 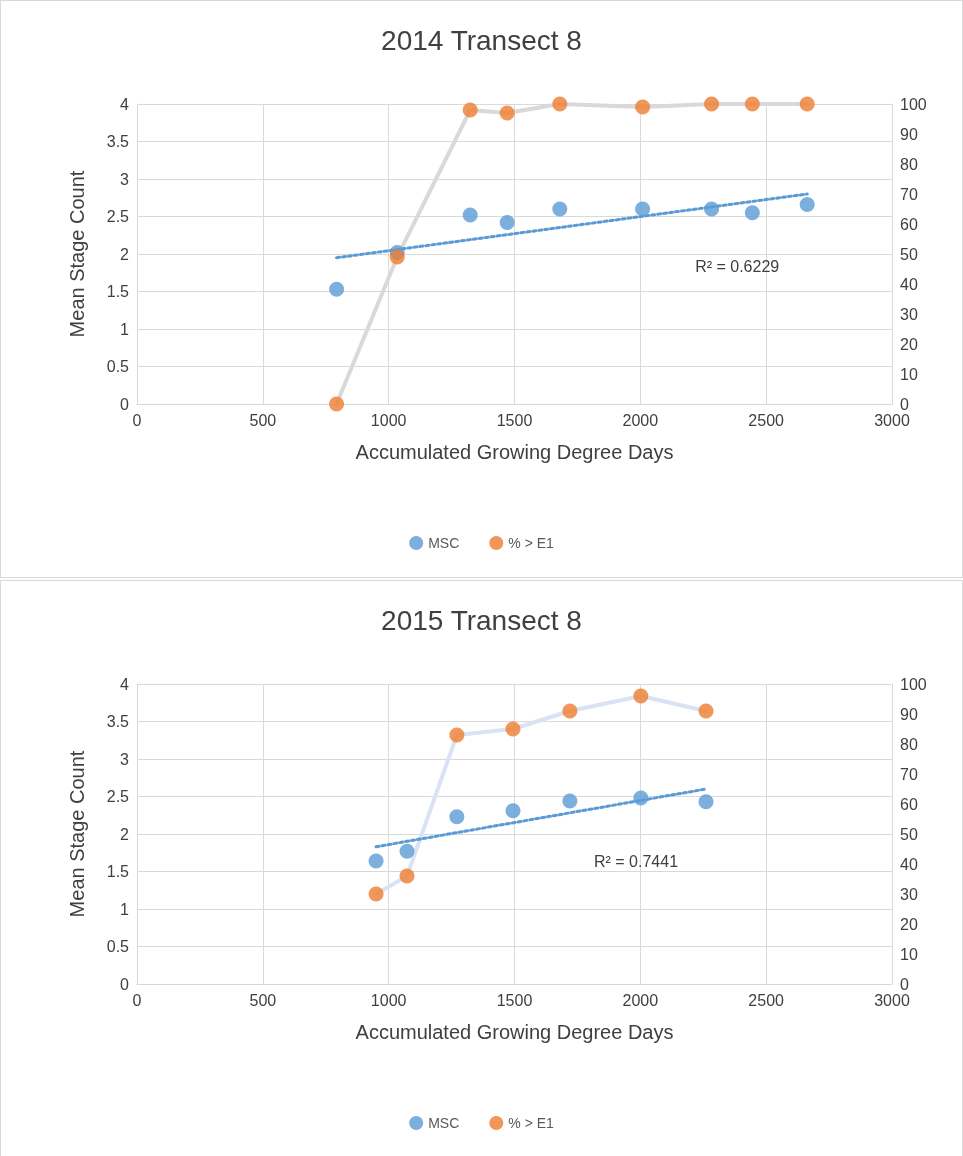 I want to click on chart-title: 2015 Transect 8, so click(x=481, y=620).